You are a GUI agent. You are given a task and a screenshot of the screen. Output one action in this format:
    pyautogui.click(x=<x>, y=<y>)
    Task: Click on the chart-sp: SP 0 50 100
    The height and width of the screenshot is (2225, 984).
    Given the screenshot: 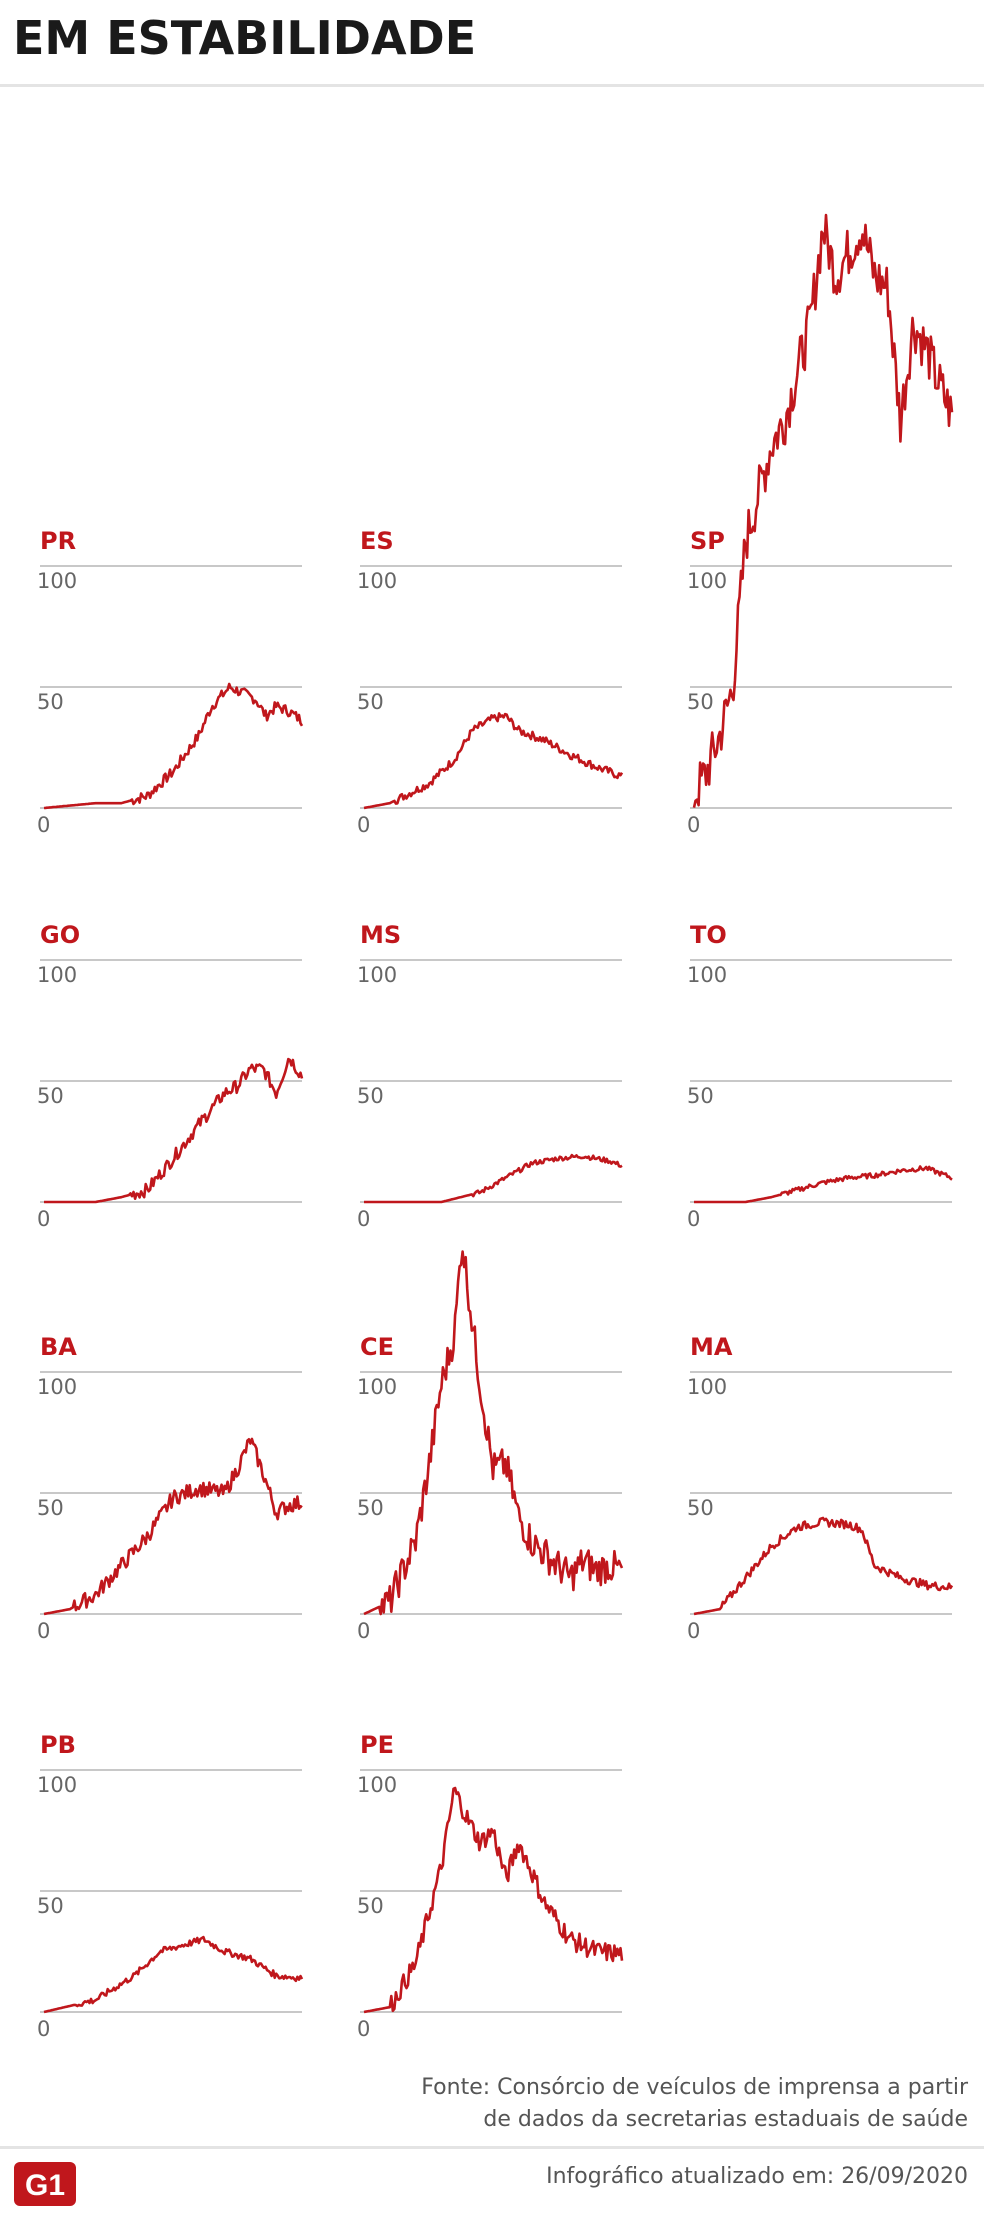 What is the action you would take?
    pyautogui.click(x=820, y=525)
    